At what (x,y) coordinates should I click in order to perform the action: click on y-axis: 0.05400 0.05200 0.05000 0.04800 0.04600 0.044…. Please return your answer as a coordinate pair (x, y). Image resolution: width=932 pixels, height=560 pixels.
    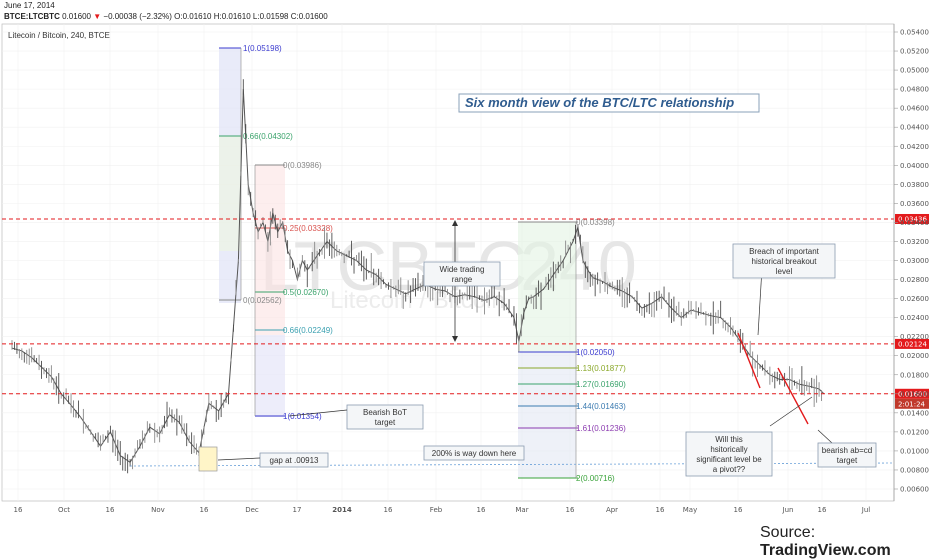
    Looking at the image, I should click on (911, 262).